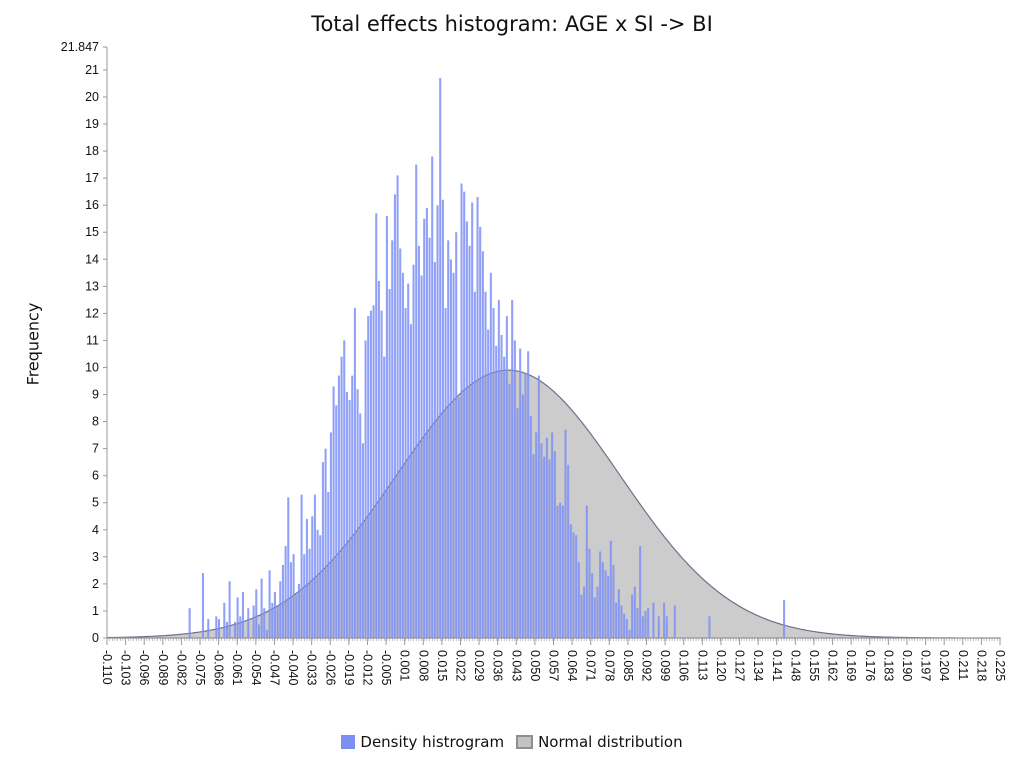 This screenshot has height=768, width=1024. What do you see at coordinates (599, 742) in the screenshot?
I see `legend-item-normal: Normal distribution` at bounding box center [599, 742].